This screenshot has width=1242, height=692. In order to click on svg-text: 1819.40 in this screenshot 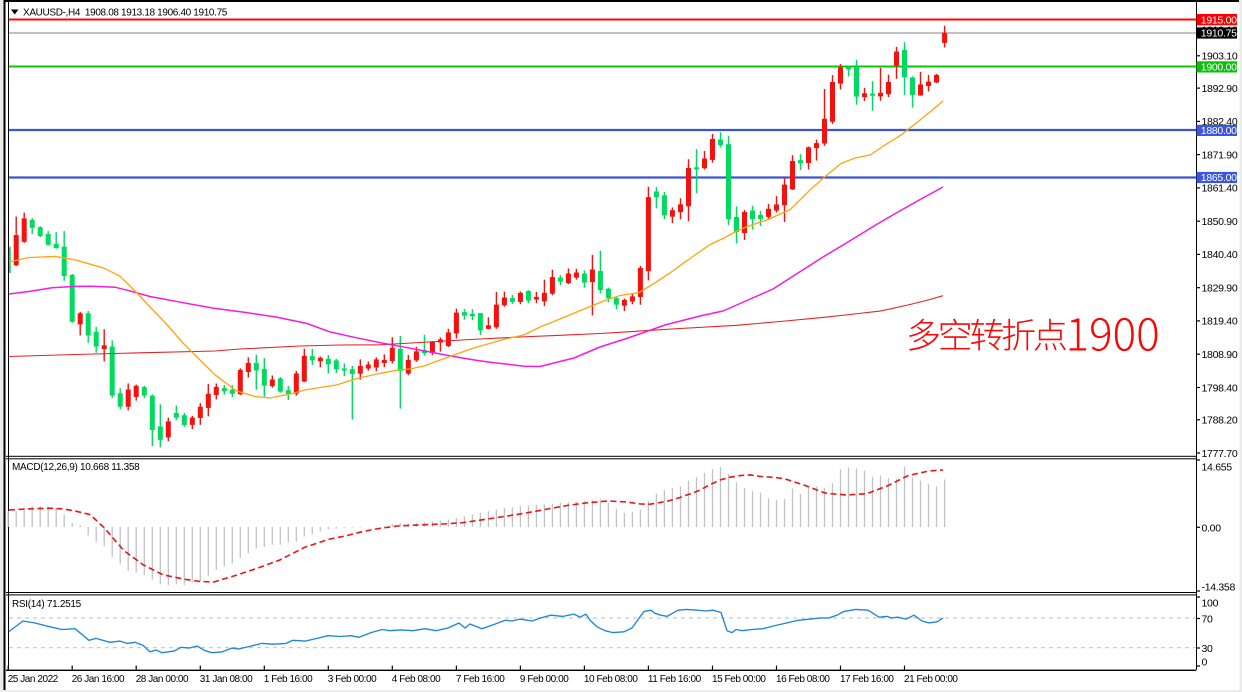, I will do `click(1220, 322)`.